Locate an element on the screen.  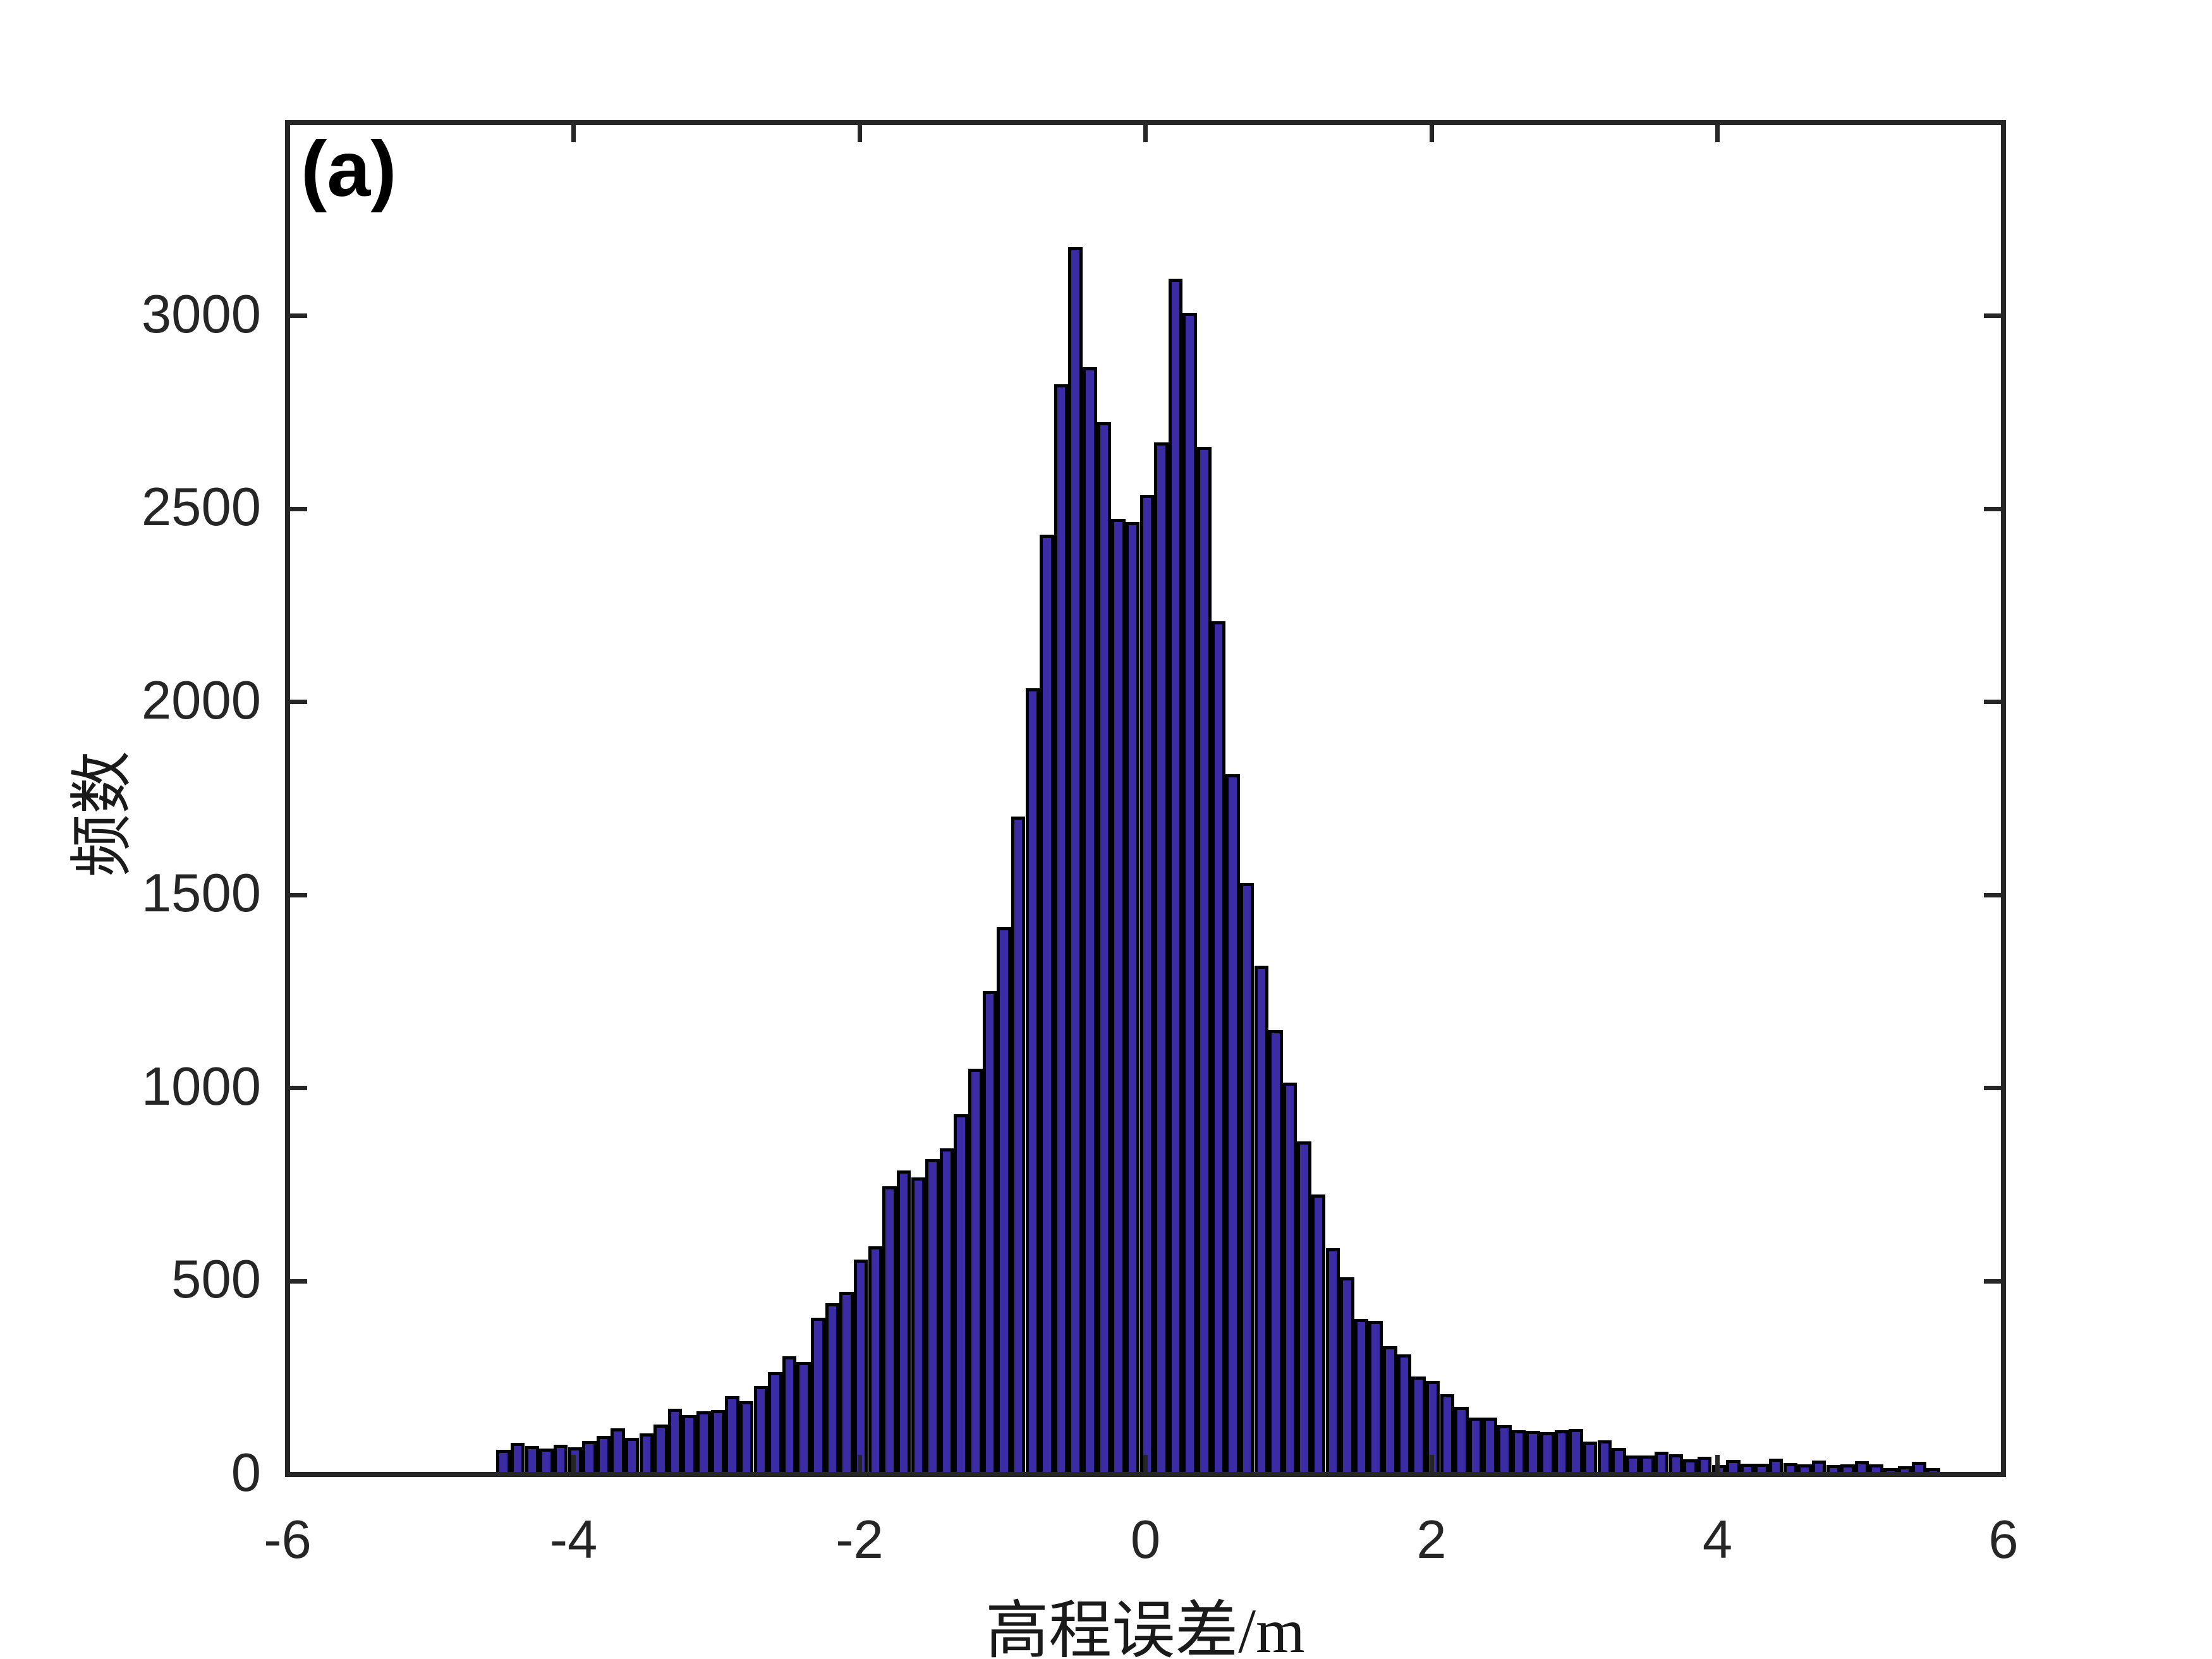
y-tick-label: 1500 is located at coordinates (201, 893).